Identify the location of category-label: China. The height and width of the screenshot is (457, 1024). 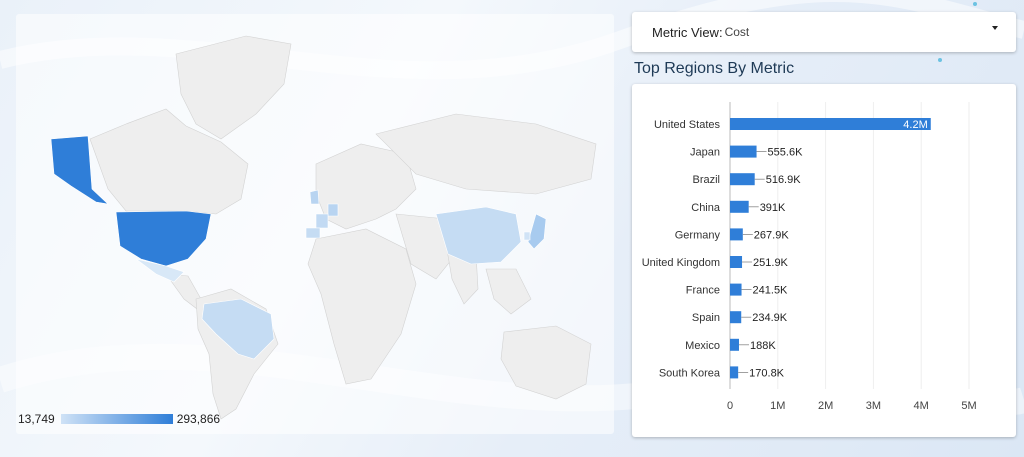
(706, 208).